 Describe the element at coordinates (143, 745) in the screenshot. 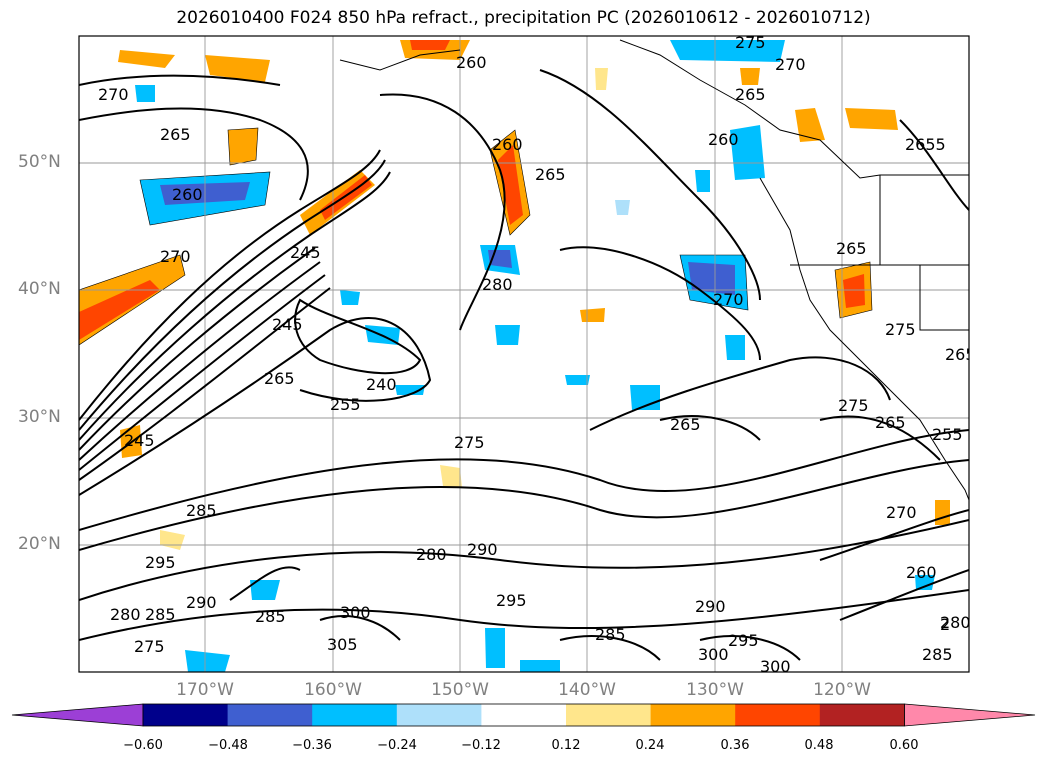

I see `colorbar-tick-label: −0.60` at that location.